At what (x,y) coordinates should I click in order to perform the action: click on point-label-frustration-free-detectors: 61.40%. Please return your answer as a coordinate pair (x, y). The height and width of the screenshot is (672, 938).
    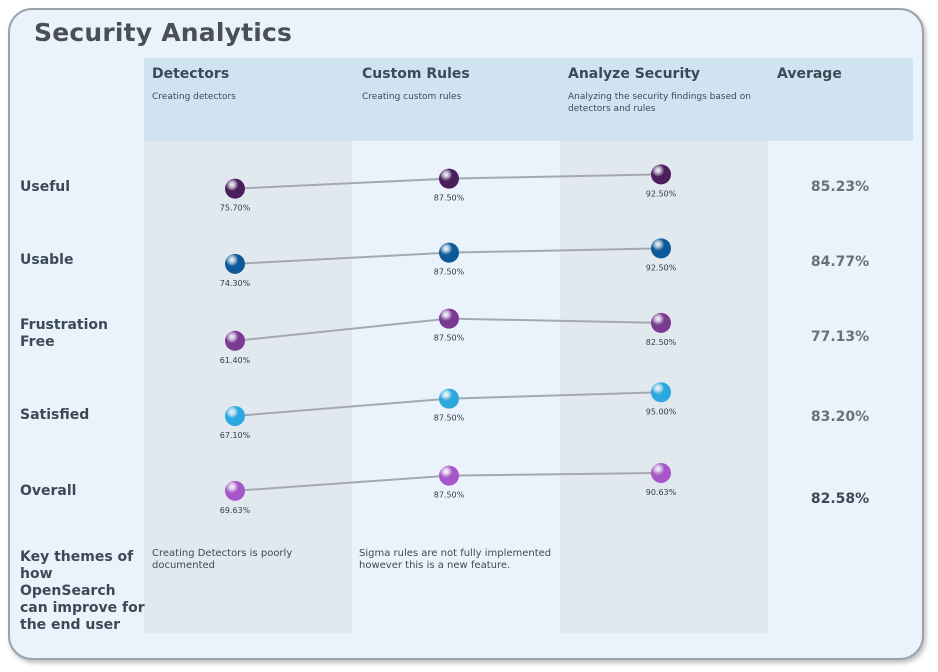
    Looking at the image, I should click on (235, 360).